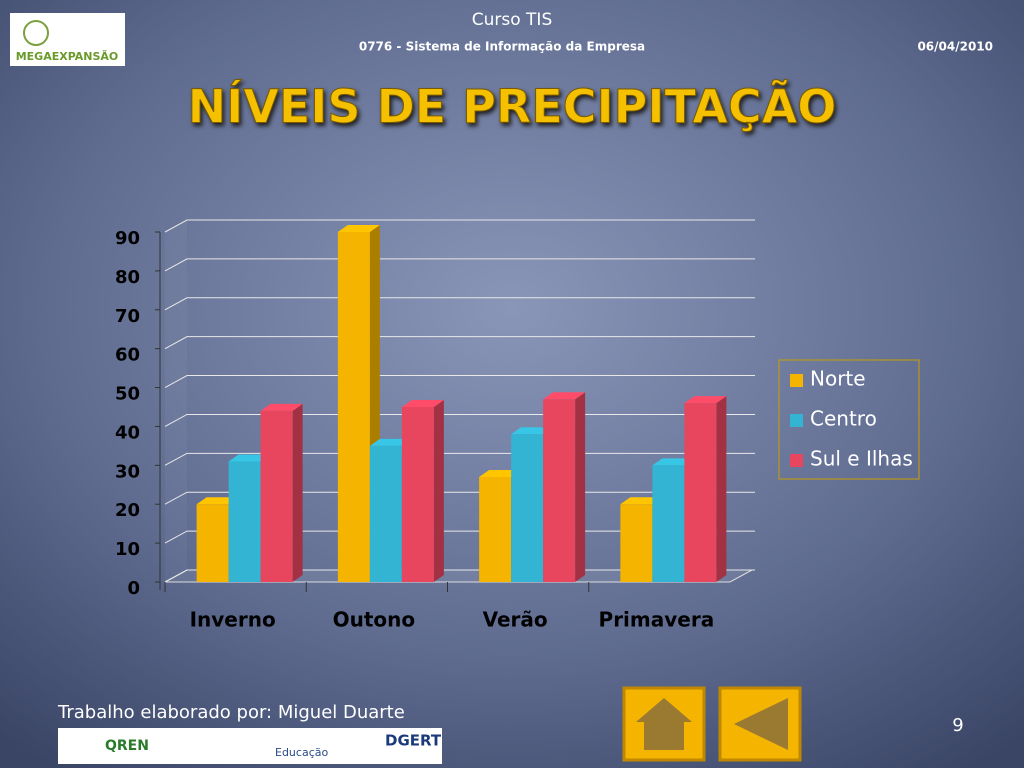 This screenshot has height=772, width=1024. I want to click on y-tick-label: 50, so click(127, 394).